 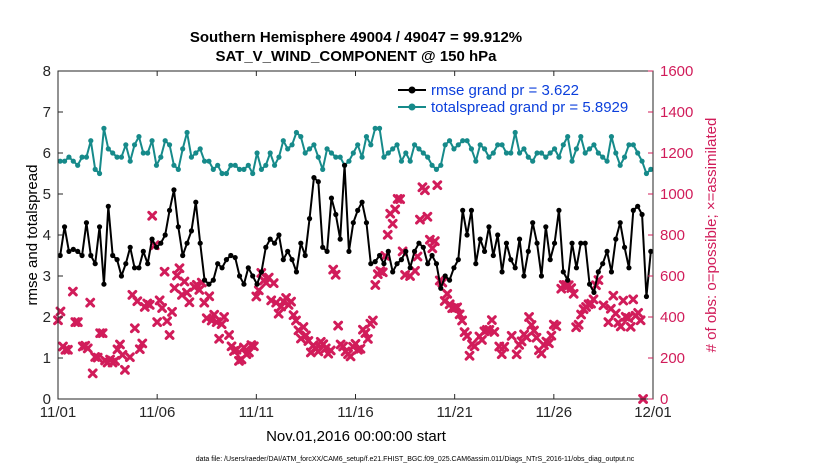 I want to click on legend-totalspread-marker, so click(x=412, y=107).